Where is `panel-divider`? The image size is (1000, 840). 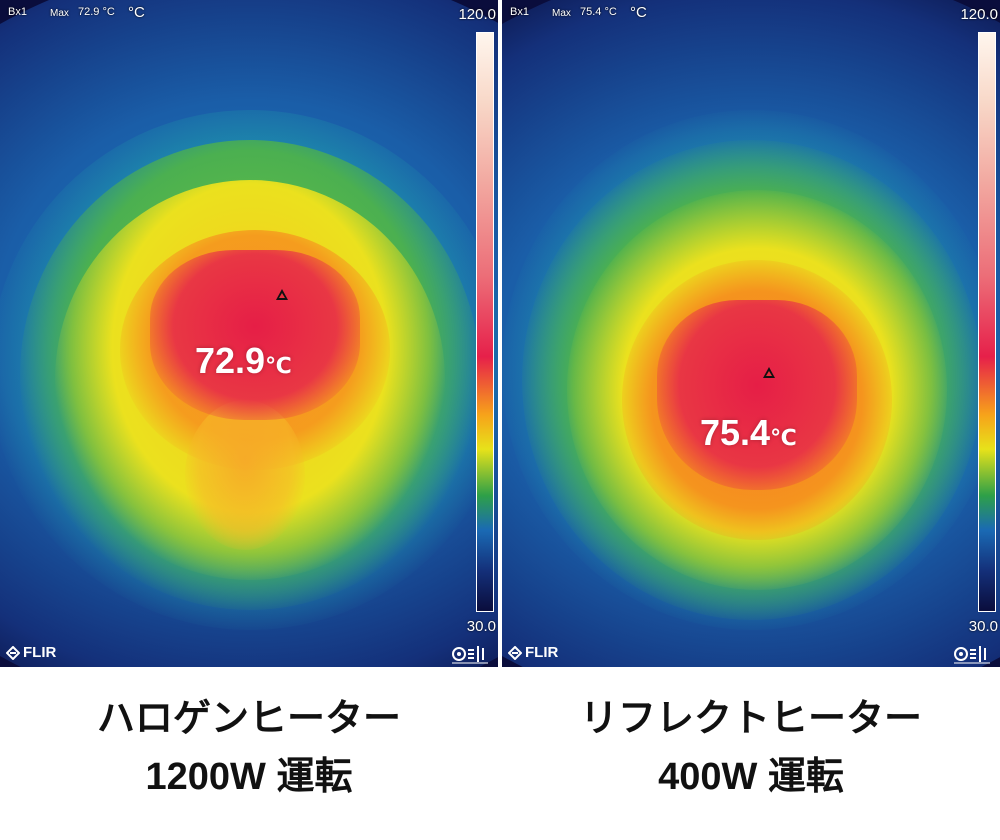
panel-divider is located at coordinates (500, 333).